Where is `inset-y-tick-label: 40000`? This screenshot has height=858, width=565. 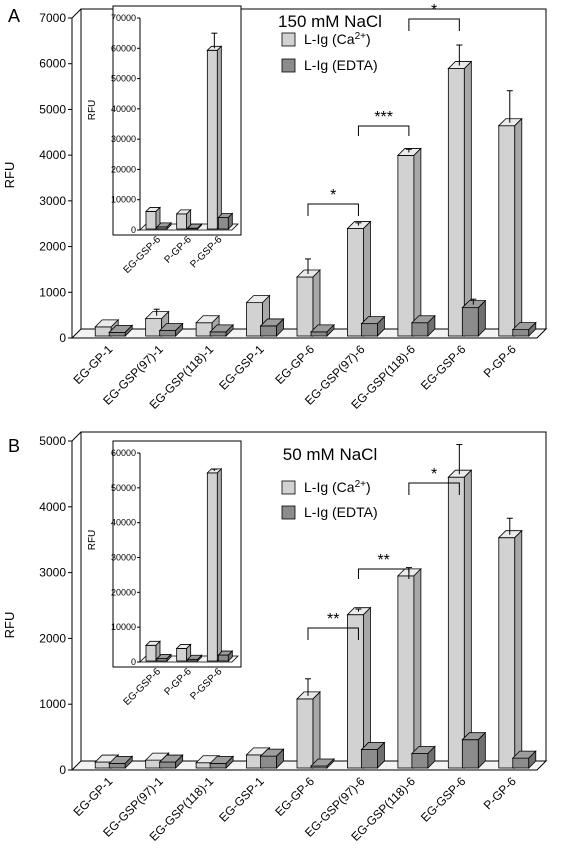
inset-y-tick-label: 40000 is located at coordinates (123, 523).